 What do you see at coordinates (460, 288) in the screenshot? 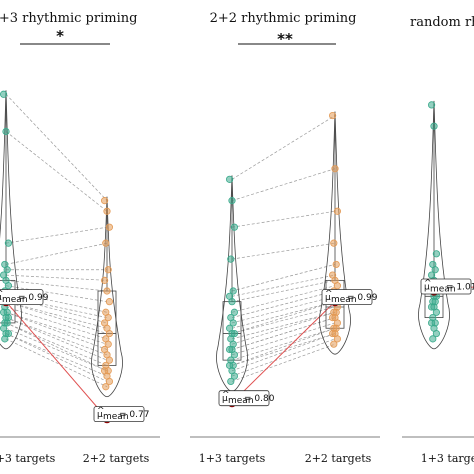
I see `mean-label-value: = 1.01` at bounding box center [460, 288].